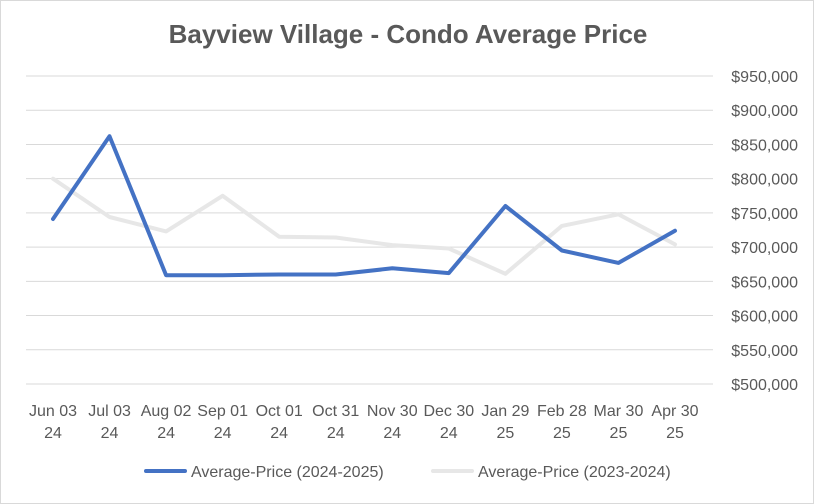 This screenshot has width=814, height=504. Describe the element at coordinates (279, 422) in the screenshot. I see `x-tick-label: Oct 01 24` at that location.